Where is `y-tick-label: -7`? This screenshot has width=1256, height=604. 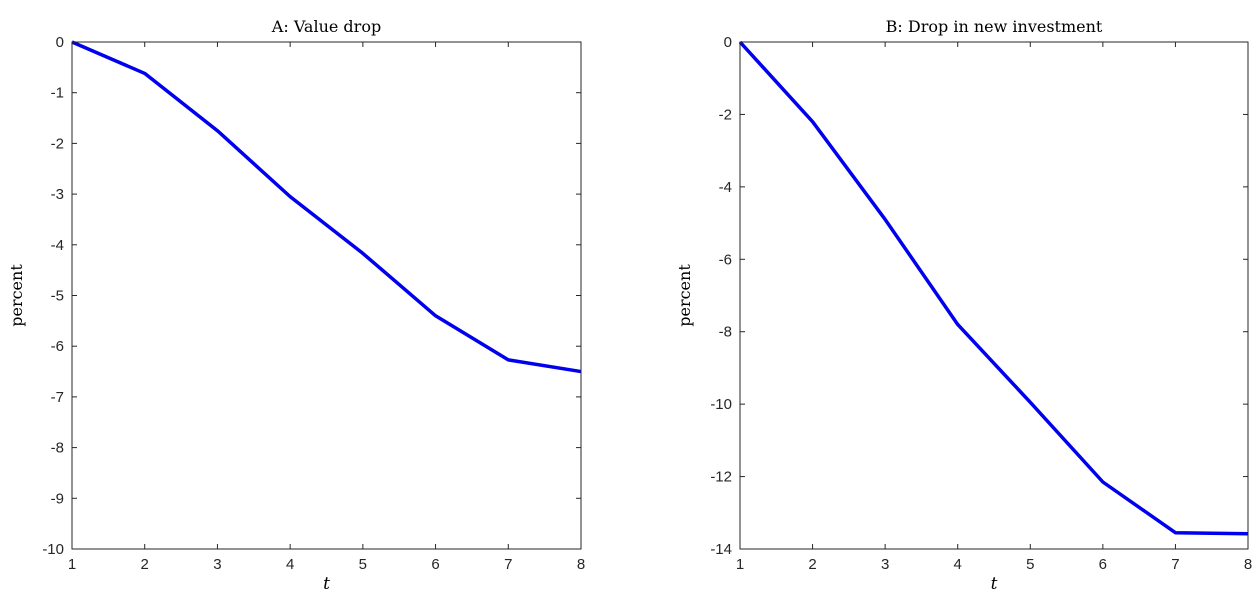 y-tick-label: -7 is located at coordinates (57, 397).